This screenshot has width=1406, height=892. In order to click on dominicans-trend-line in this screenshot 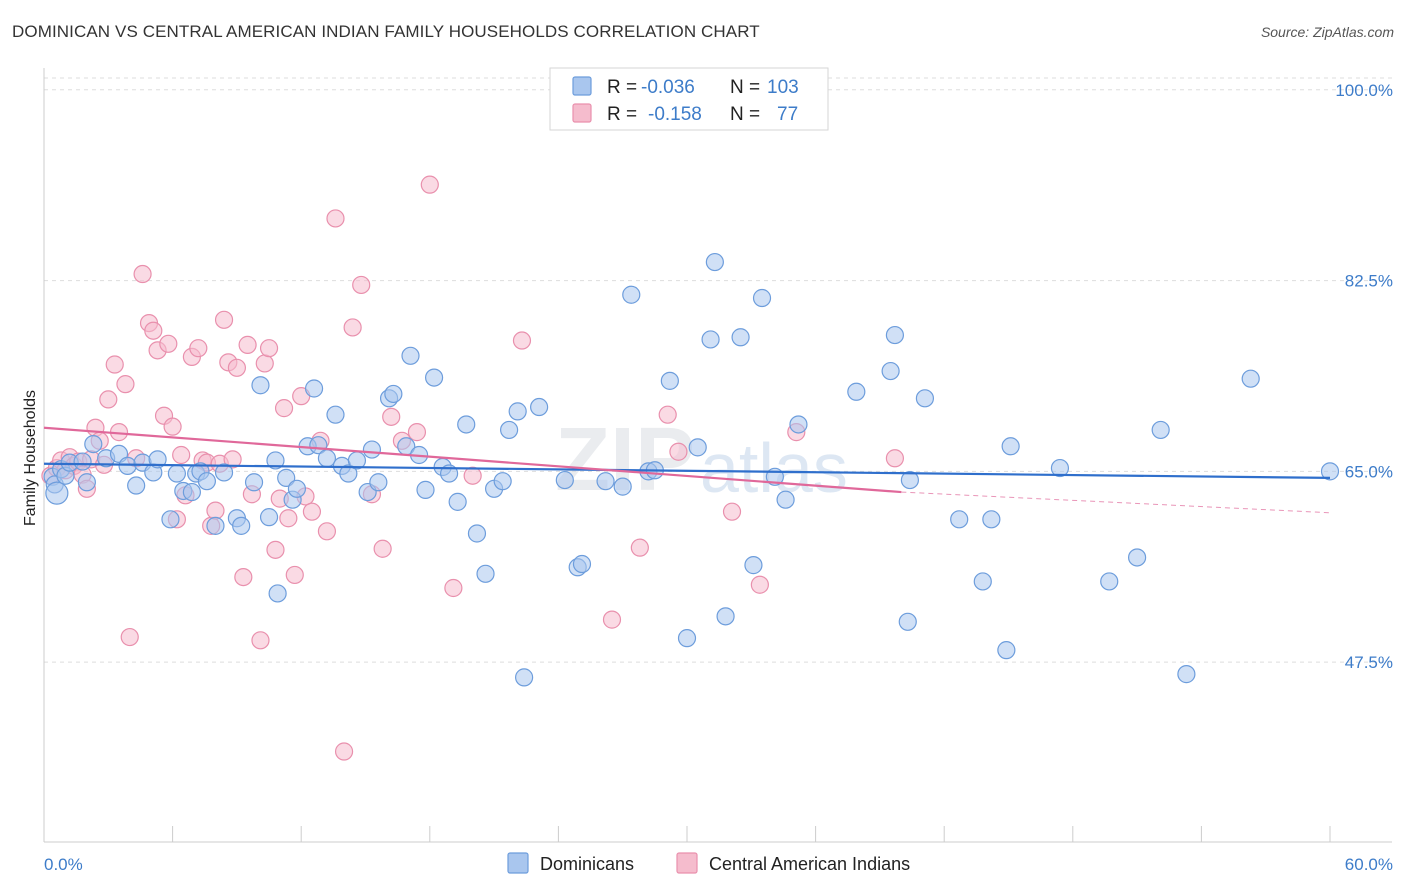, I will do `click(687, 470)`.